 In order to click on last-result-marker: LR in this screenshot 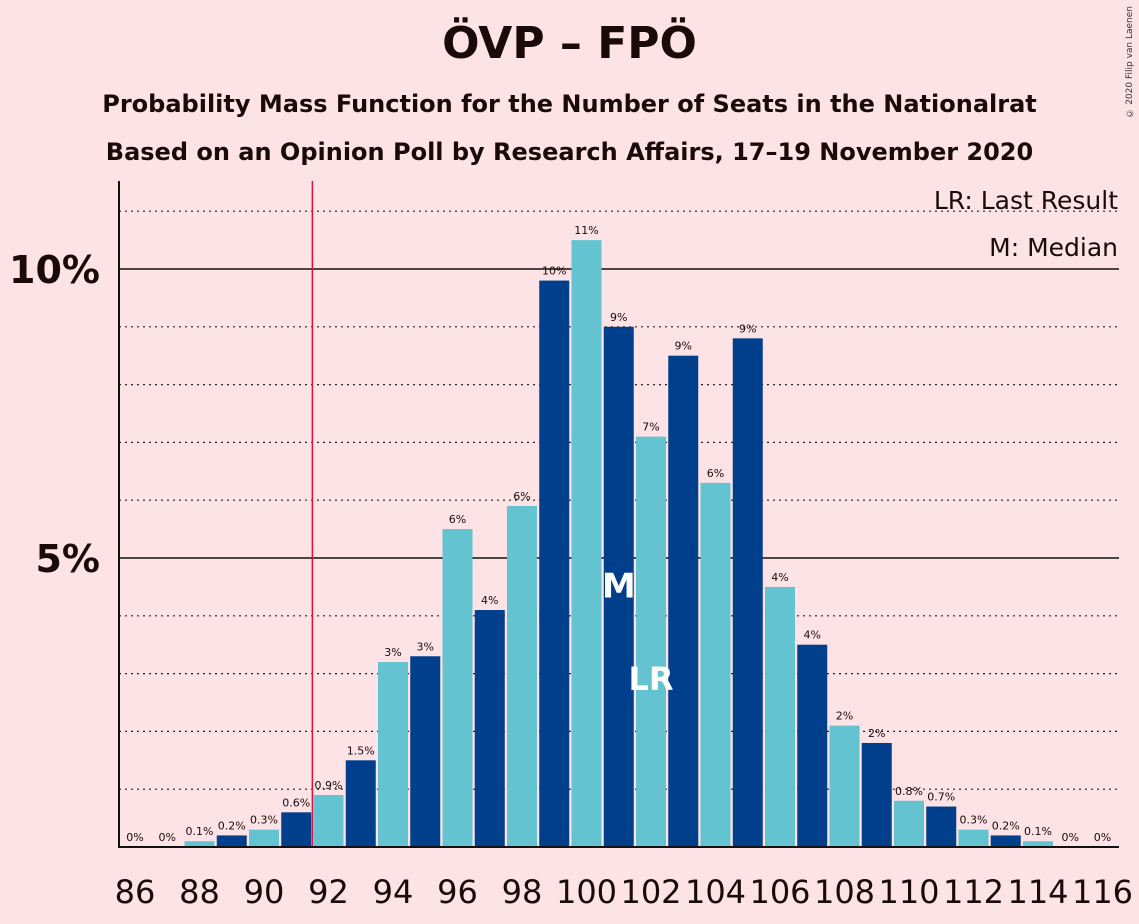, I will do `click(650, 679)`.